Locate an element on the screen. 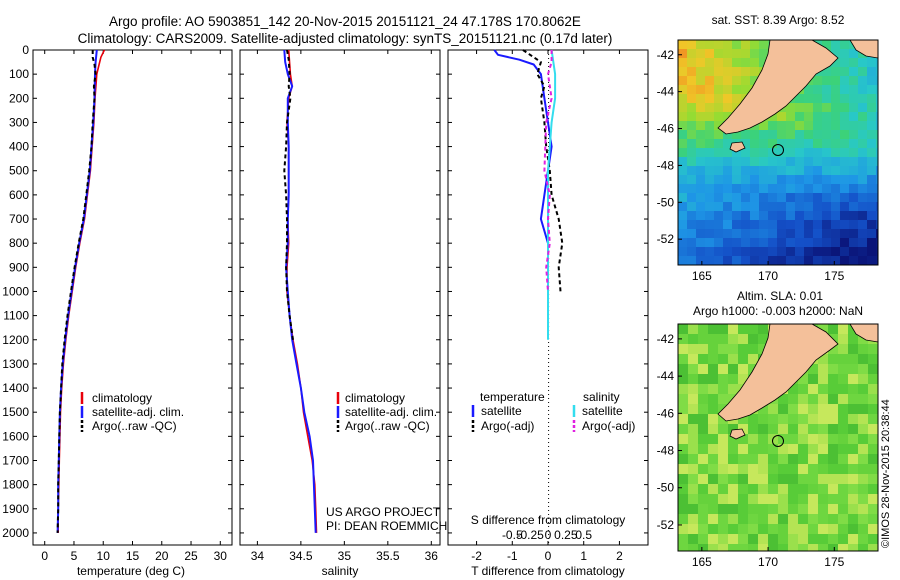 This screenshot has height=580, width=900. lat-tick-label: -50 is located at coordinates (666, 202).